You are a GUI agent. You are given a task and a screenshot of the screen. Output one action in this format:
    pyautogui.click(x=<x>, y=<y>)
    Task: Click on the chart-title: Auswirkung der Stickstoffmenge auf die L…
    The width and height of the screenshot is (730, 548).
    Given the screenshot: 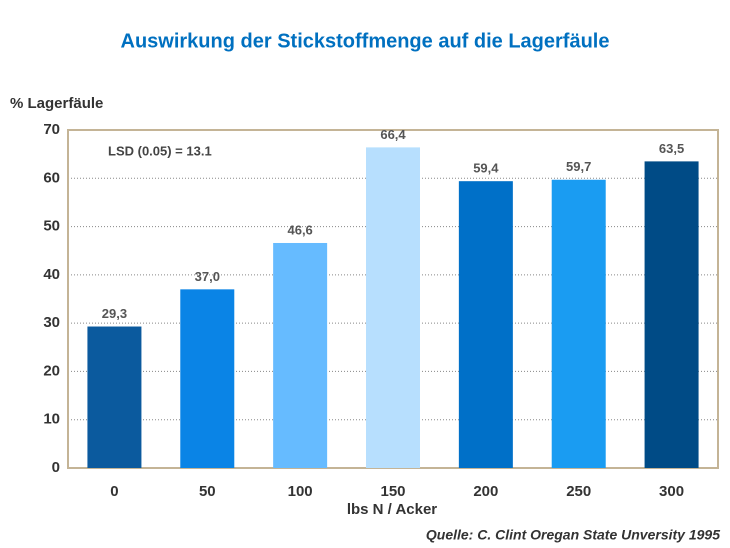 What is the action you would take?
    pyautogui.click(x=365, y=41)
    